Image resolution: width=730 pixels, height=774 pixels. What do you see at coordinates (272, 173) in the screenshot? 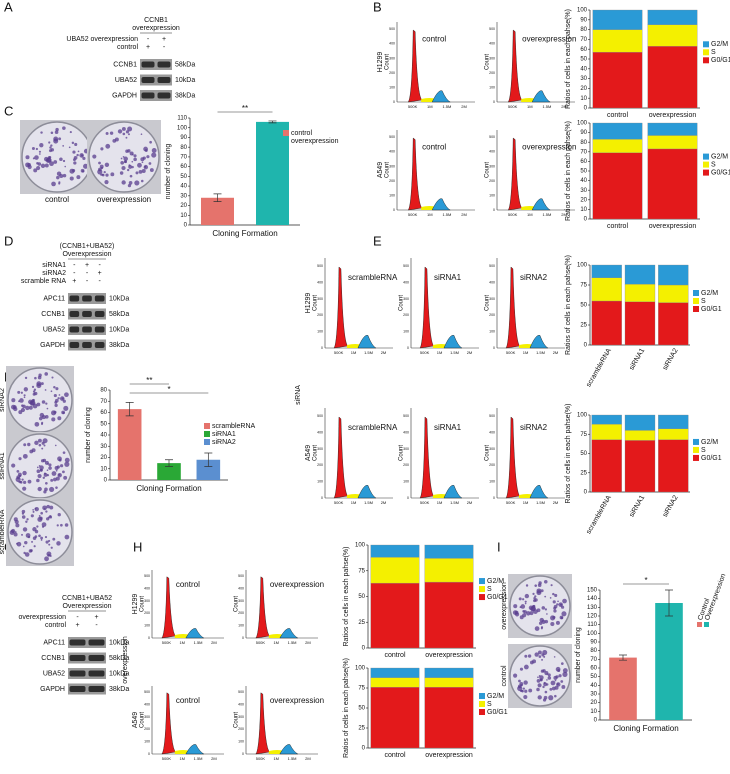
I see `bar` at bounding box center [272, 173].